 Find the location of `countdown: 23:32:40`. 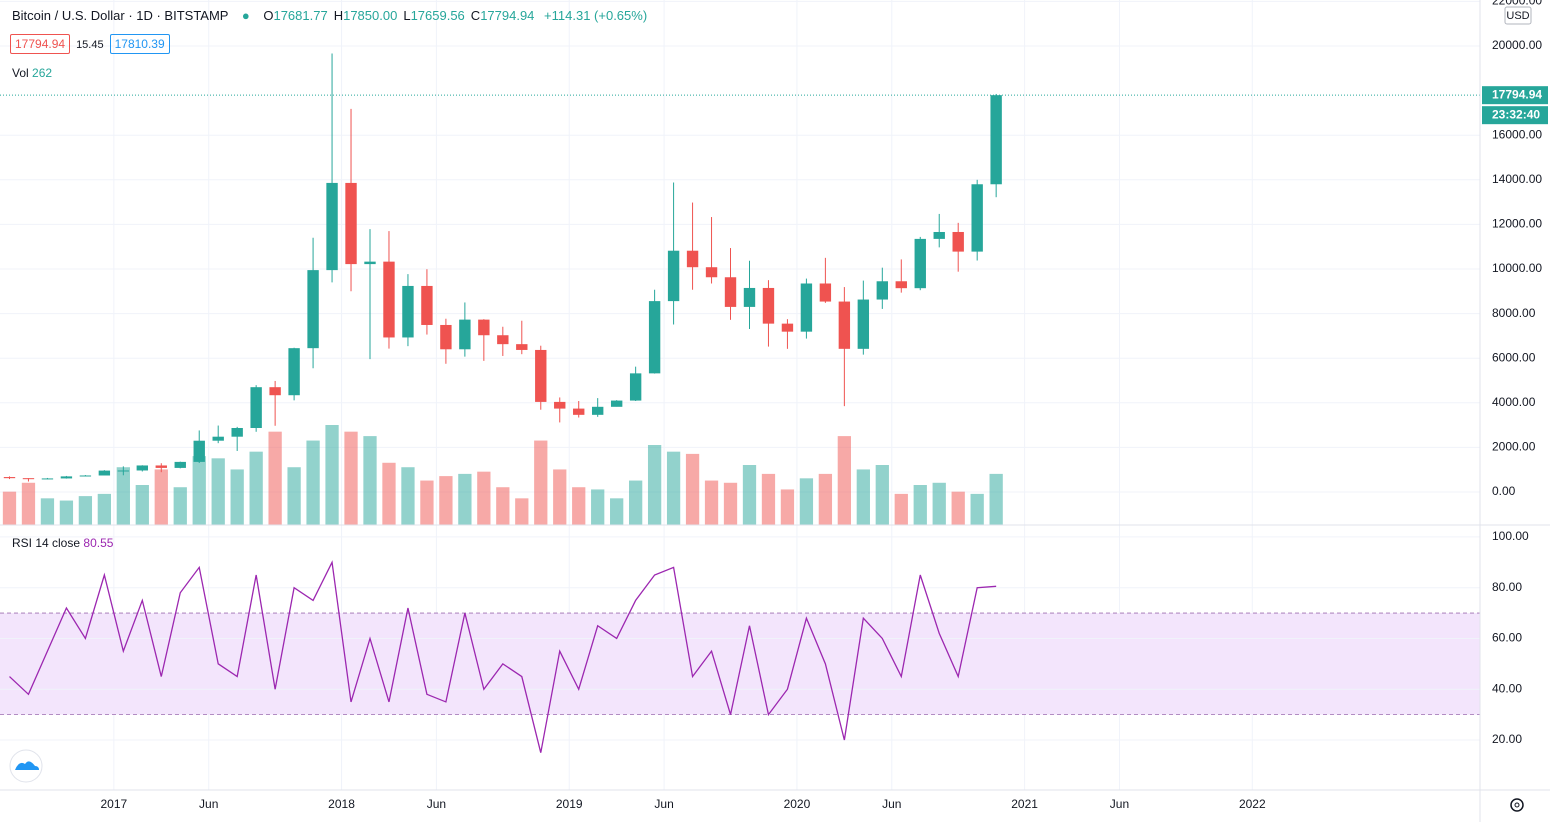

countdown: 23:32:40 is located at coordinates (1516, 114).